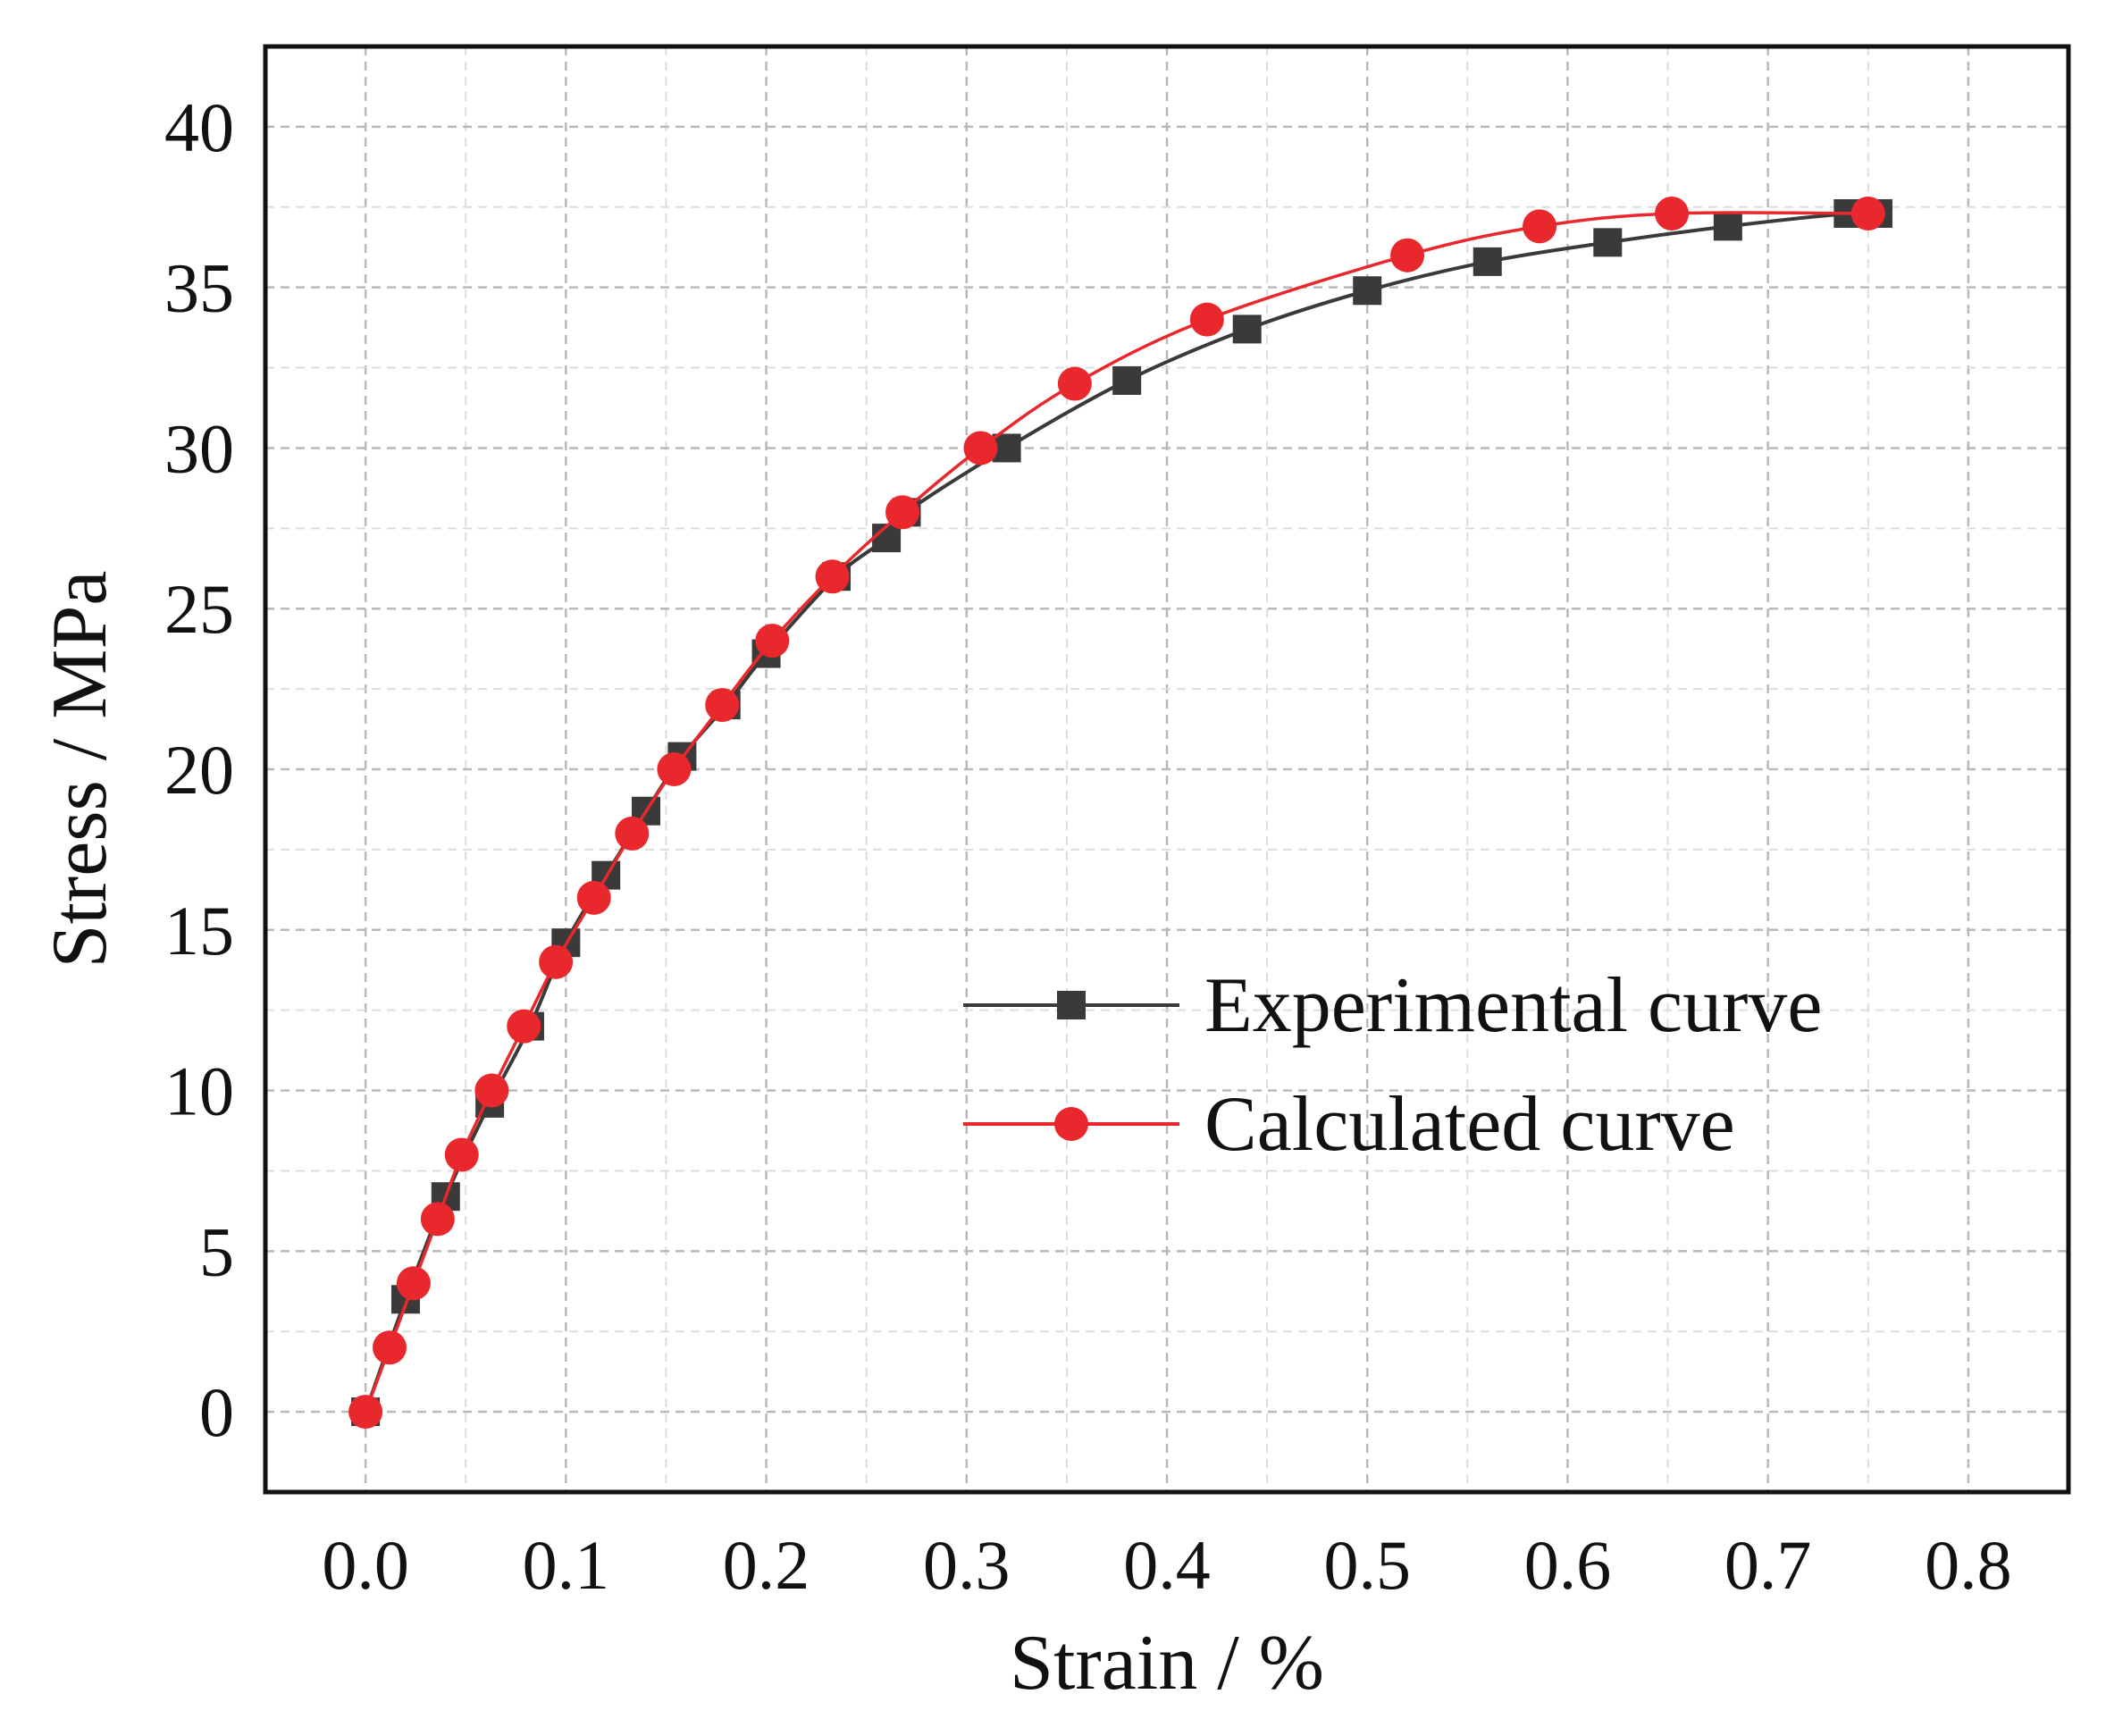  I want to click on y-tick-label: 15, so click(199, 930).